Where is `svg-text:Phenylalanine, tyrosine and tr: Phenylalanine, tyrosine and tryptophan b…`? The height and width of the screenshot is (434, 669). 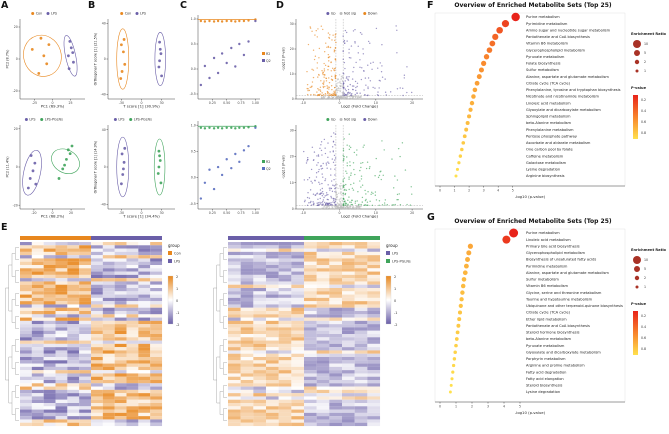 svg-text:Phenylalanine, tyrosine and tr: Phenylalanine, tyrosine and tryptophan b… is located at coordinates (573, 90).